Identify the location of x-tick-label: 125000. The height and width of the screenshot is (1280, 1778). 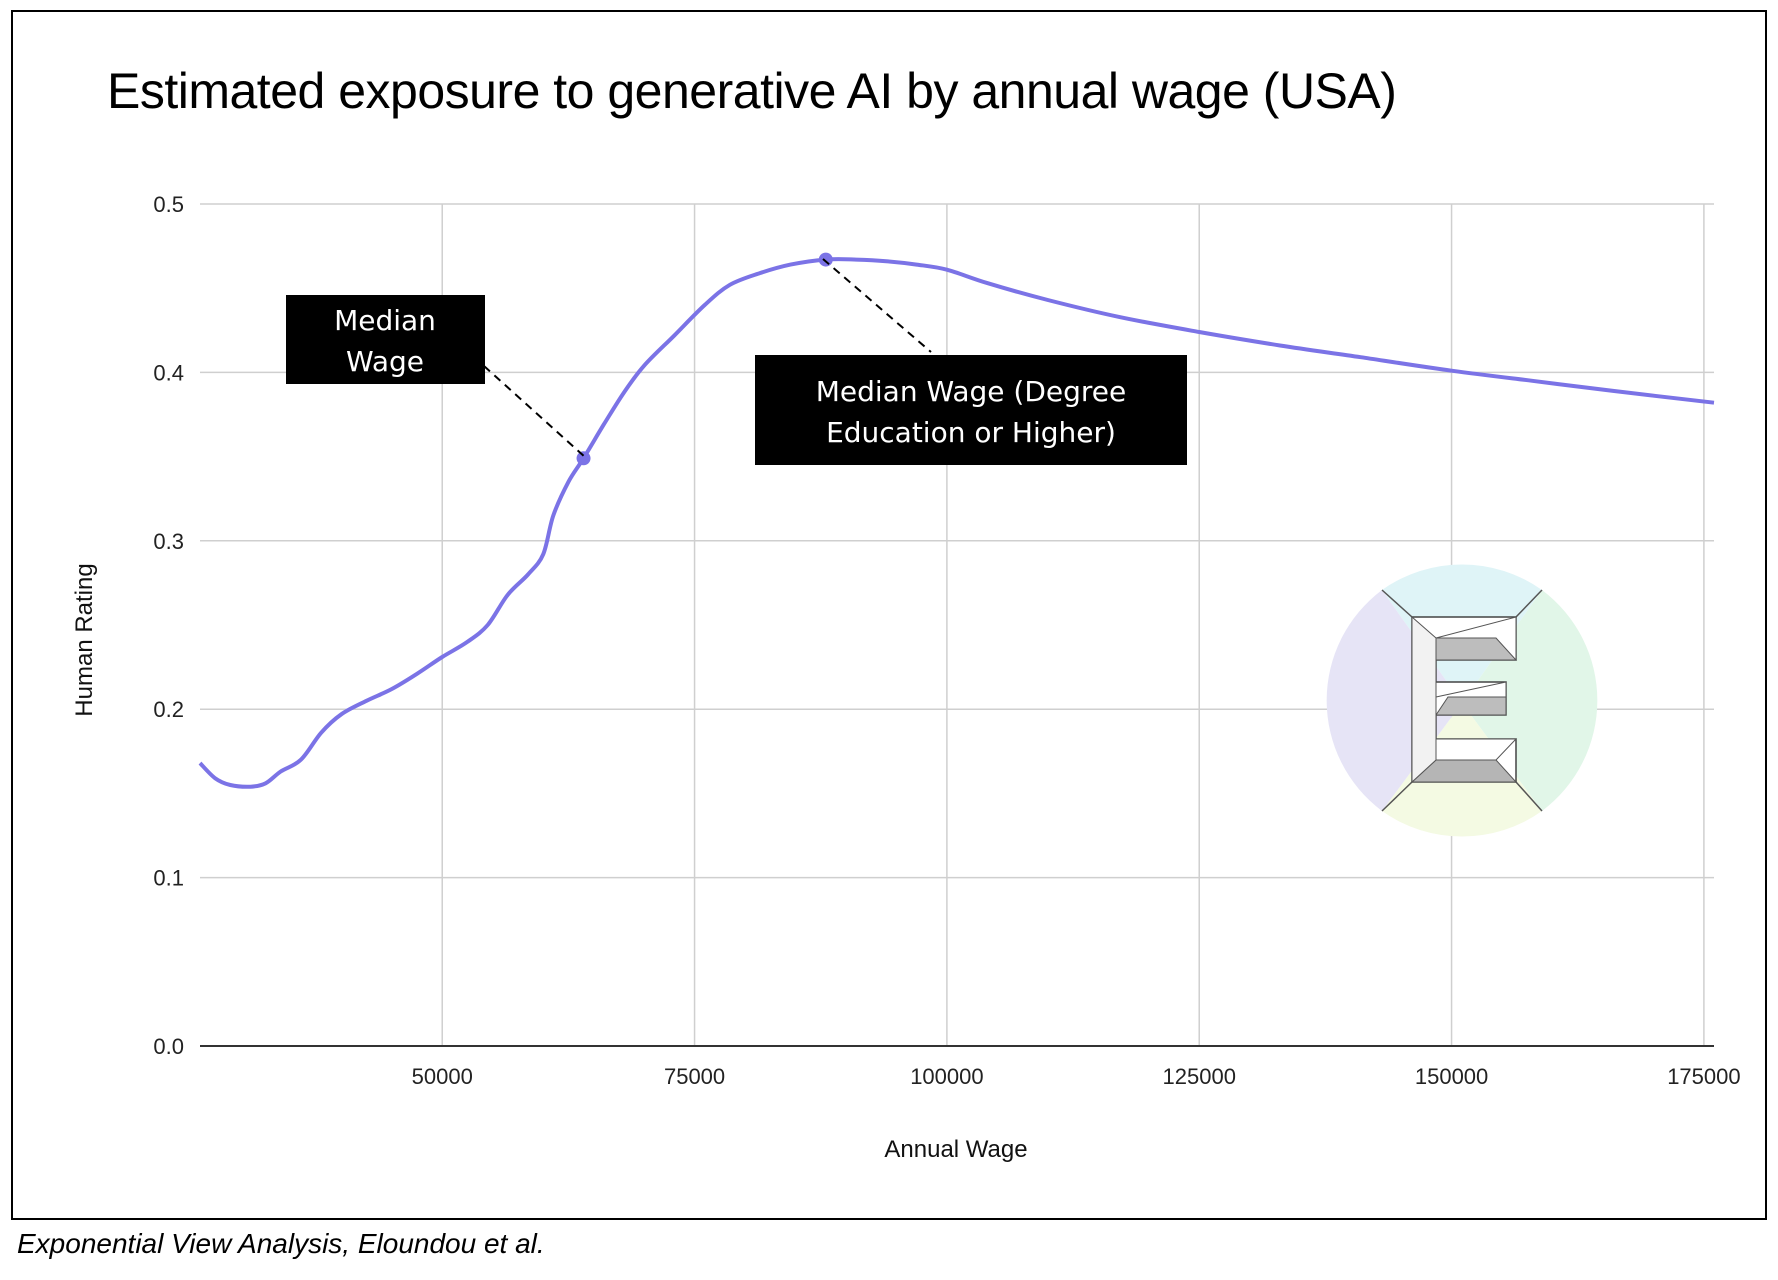
(1199, 1076).